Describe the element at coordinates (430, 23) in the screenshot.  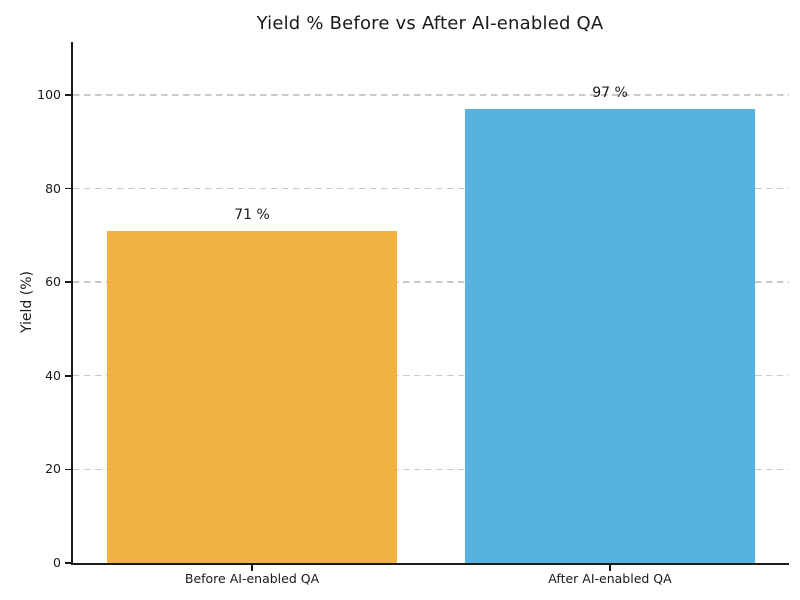
I see `chart-title: Yield % Before vs After AI-enabled QA` at that location.